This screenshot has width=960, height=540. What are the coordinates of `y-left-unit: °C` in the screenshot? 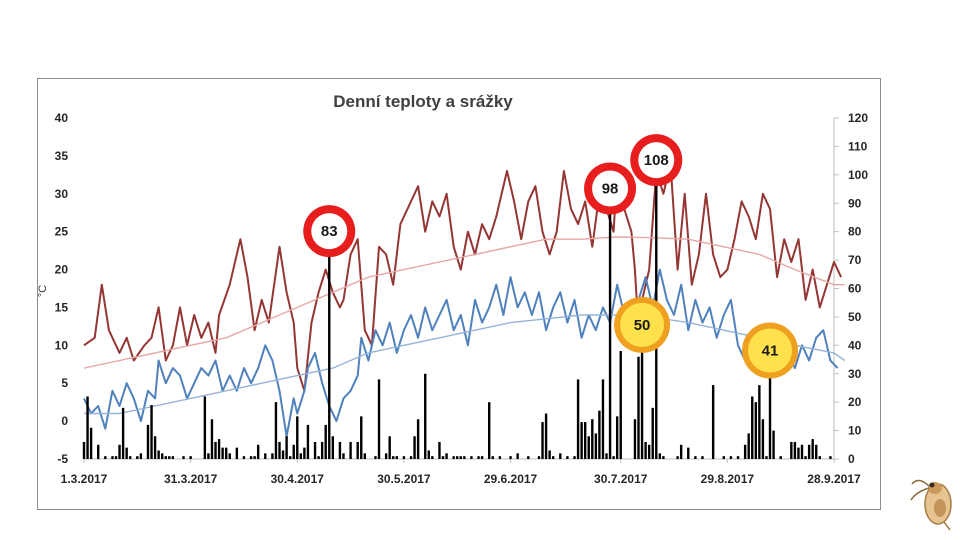 It's located at (43, 291).